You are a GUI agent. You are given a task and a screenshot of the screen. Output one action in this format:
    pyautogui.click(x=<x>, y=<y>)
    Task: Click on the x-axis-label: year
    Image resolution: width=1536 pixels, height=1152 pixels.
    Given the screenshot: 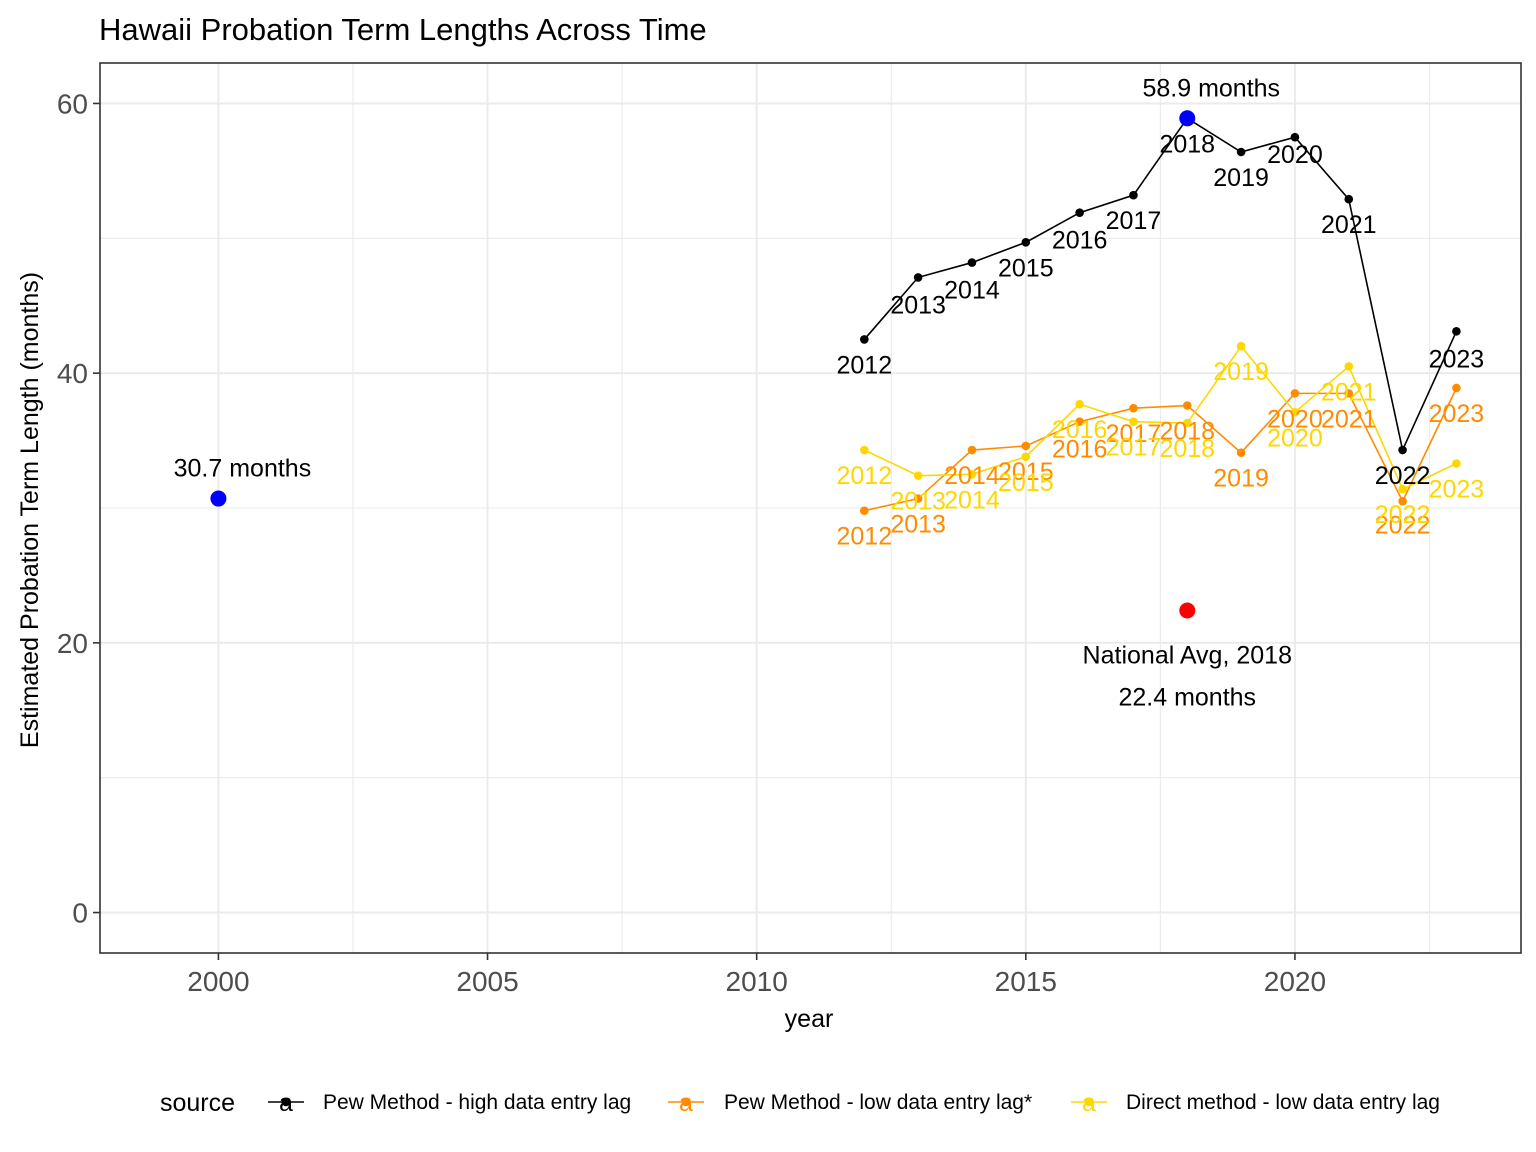 What is the action you would take?
    pyautogui.click(x=809, y=1019)
    